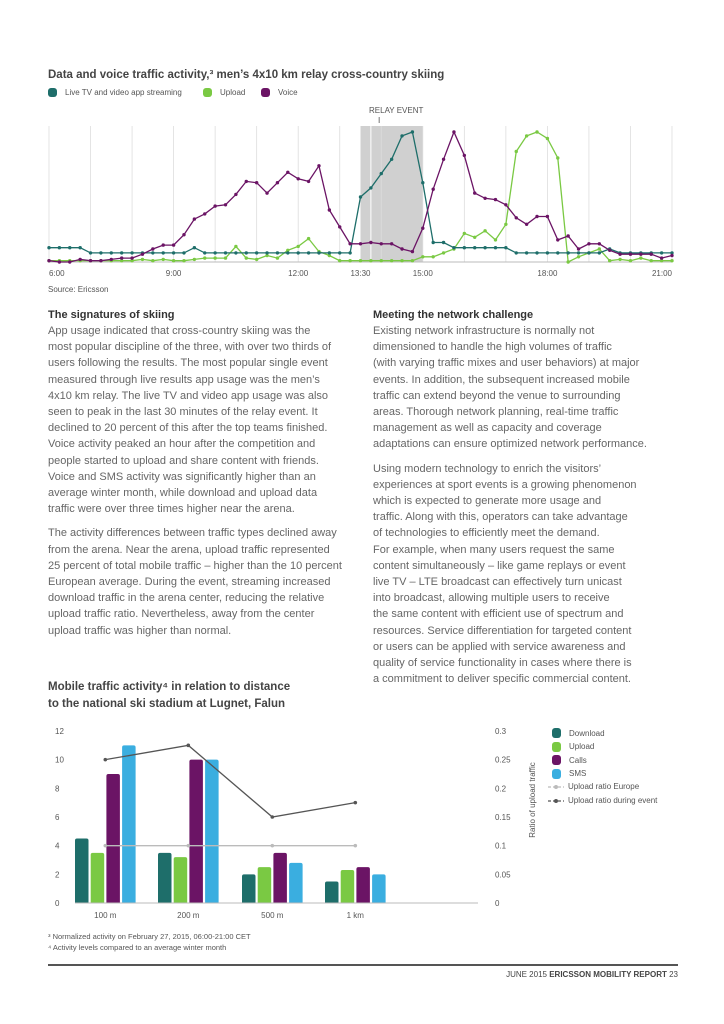 The width and height of the screenshot is (724, 1024). I want to click on x-tick-label: 18:00, so click(547, 273).